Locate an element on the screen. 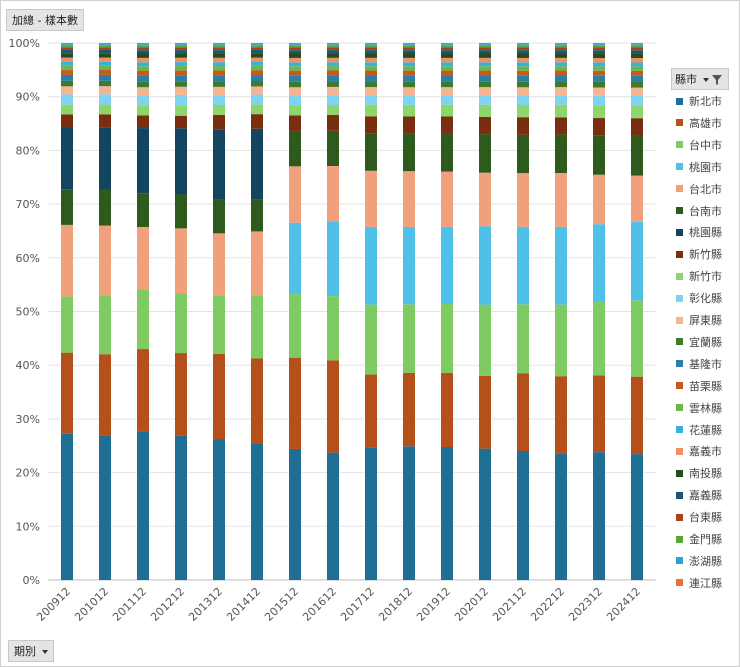  legend-label: 桃園市 is located at coordinates (705, 167).